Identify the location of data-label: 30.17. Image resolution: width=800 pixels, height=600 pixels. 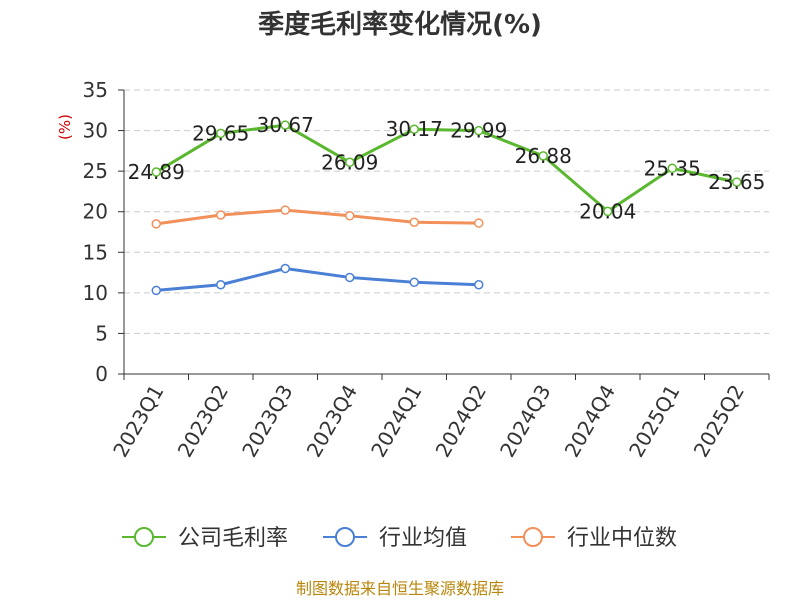
(414, 129).